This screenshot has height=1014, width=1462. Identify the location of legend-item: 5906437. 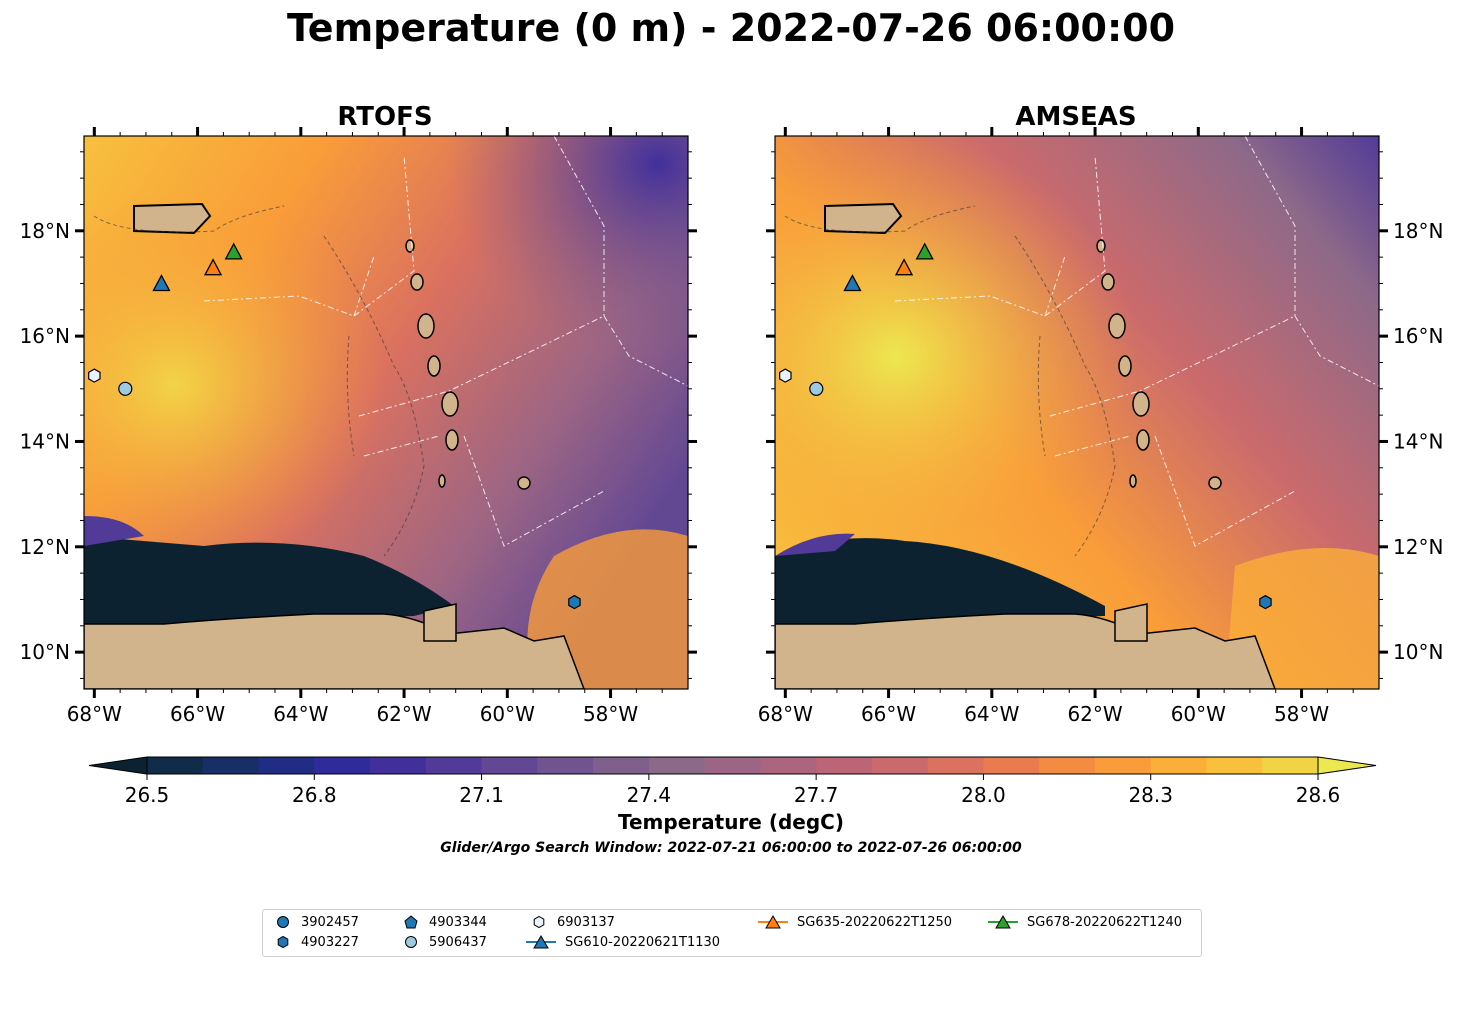
(444, 942).